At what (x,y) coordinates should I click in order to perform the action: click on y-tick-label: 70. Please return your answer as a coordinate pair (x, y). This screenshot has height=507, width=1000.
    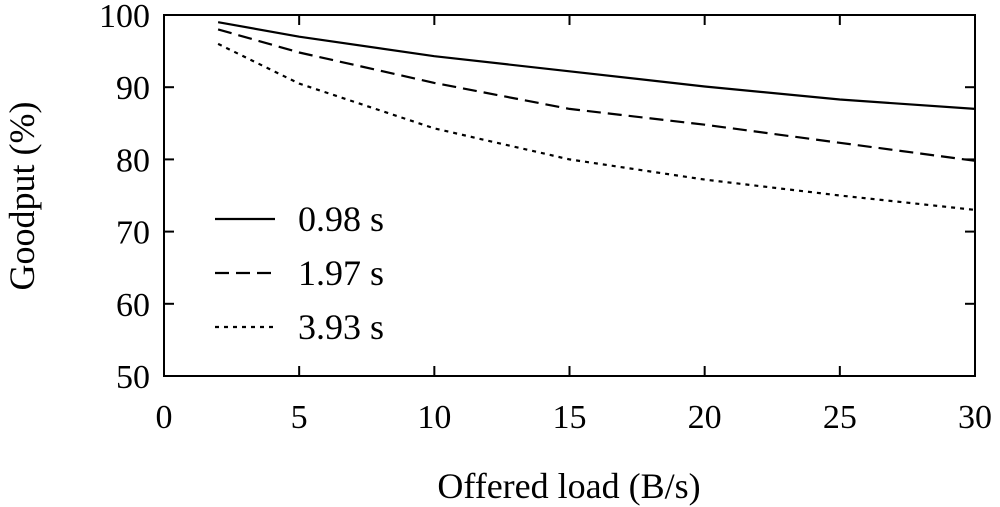
    Looking at the image, I should click on (133, 233).